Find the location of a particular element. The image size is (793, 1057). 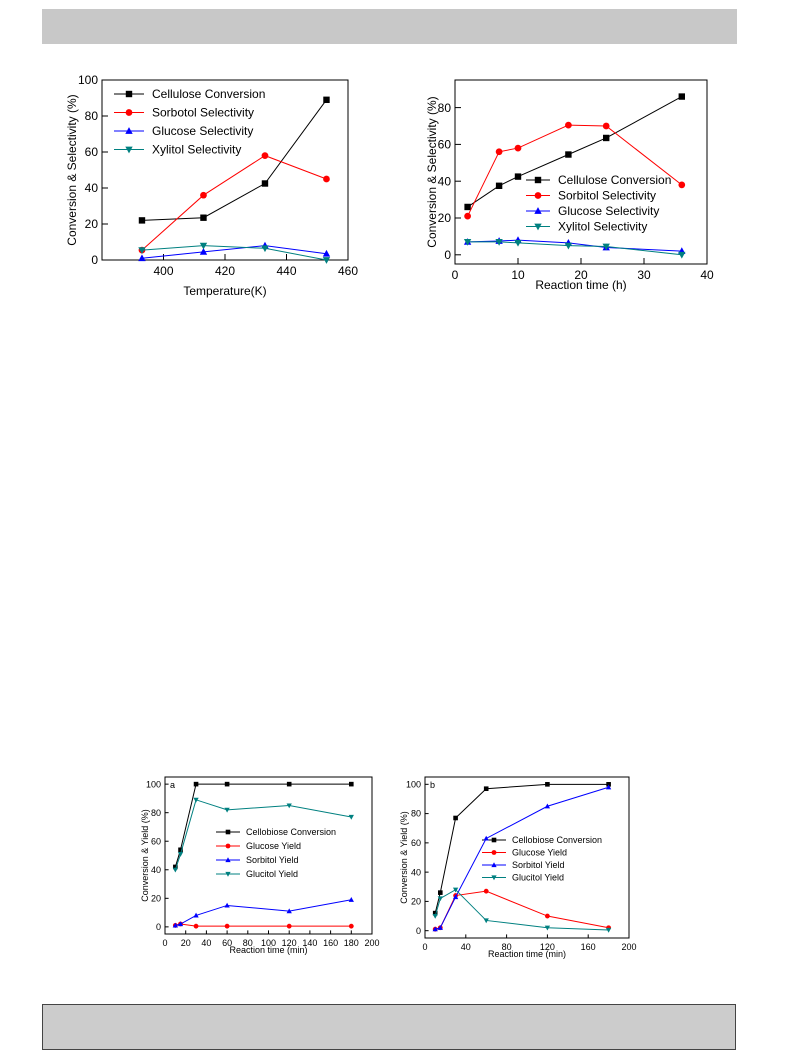

panel-label: a is located at coordinates (172, 785).